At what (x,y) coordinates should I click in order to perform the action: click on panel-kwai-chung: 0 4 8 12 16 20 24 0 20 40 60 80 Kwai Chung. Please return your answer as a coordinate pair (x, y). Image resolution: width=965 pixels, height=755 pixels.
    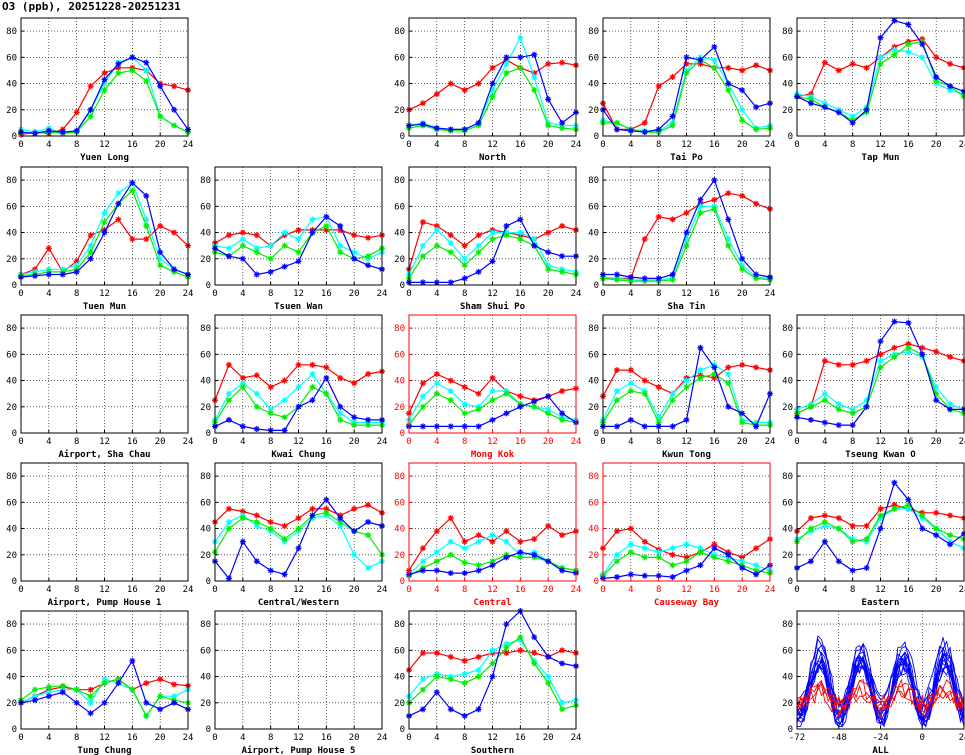
    Looking at the image, I should click on (293, 387).